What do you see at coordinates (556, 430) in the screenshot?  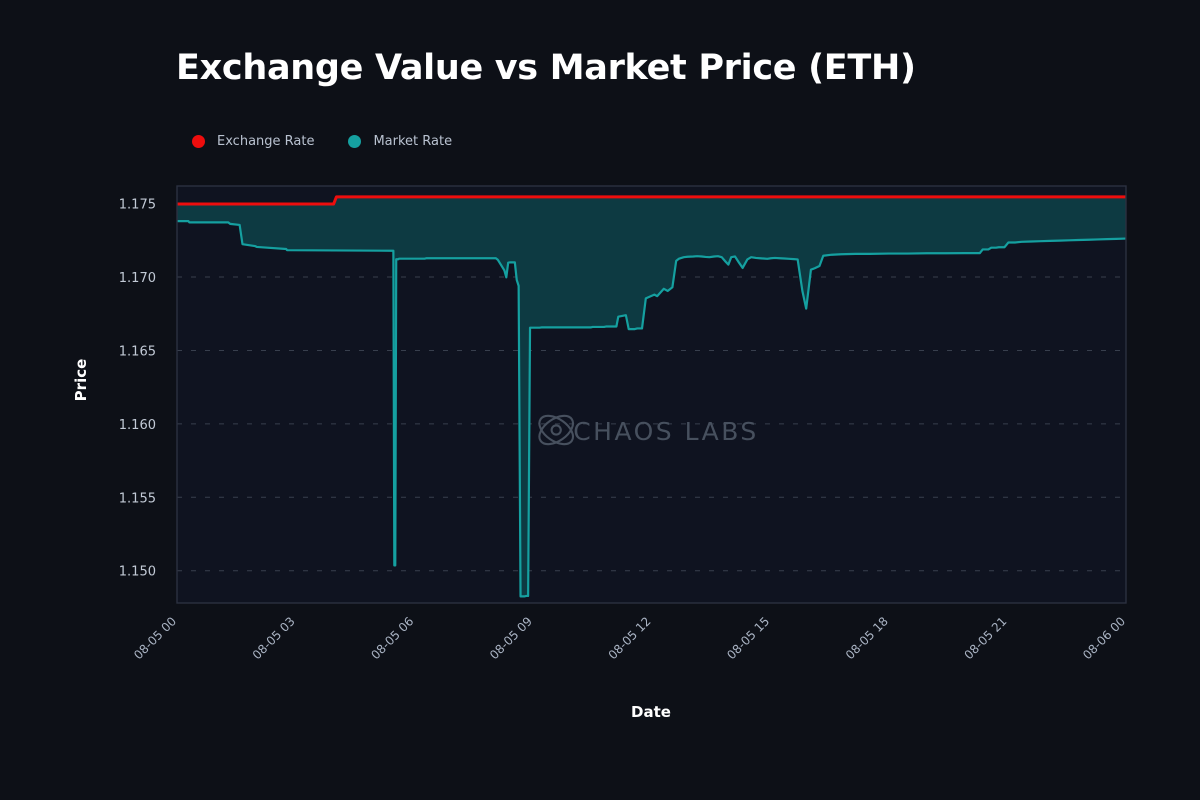 I see `atom-icon` at bounding box center [556, 430].